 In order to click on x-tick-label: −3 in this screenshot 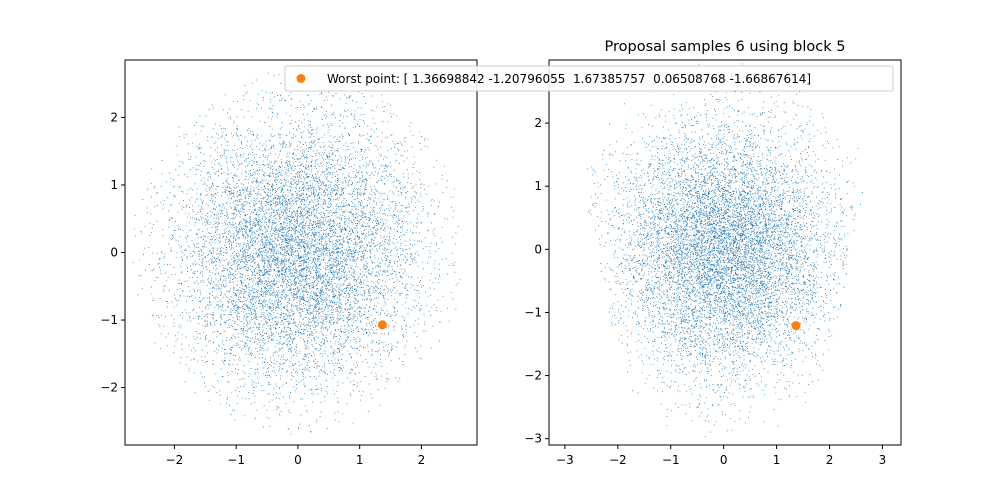, I will do `click(565, 460)`.